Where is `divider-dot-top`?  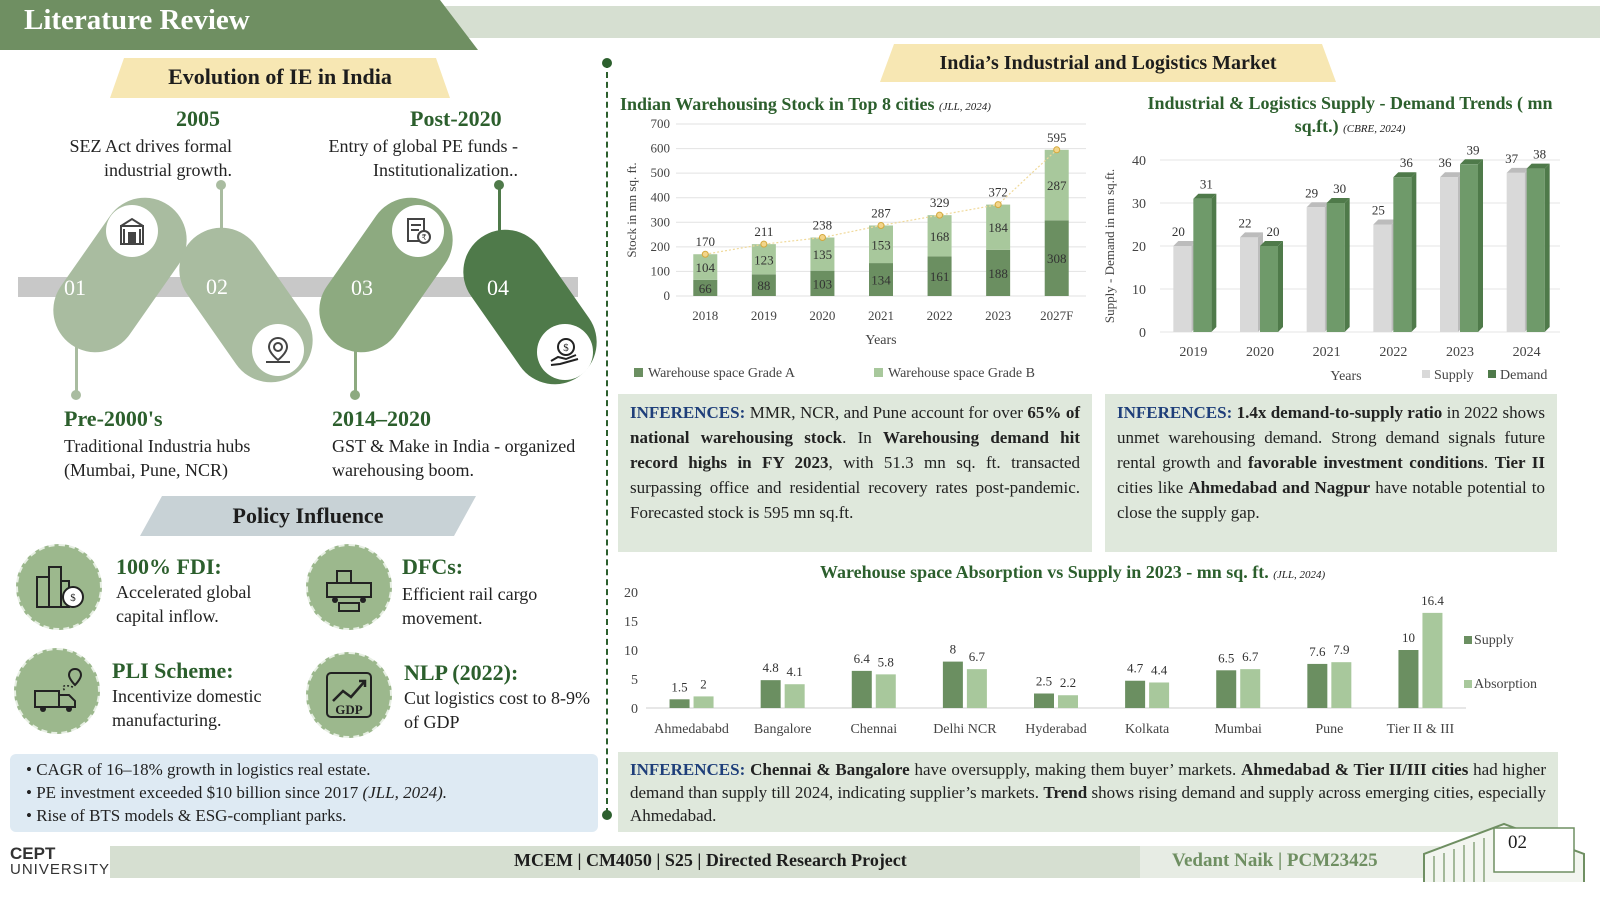
divider-dot-top is located at coordinates (607, 63).